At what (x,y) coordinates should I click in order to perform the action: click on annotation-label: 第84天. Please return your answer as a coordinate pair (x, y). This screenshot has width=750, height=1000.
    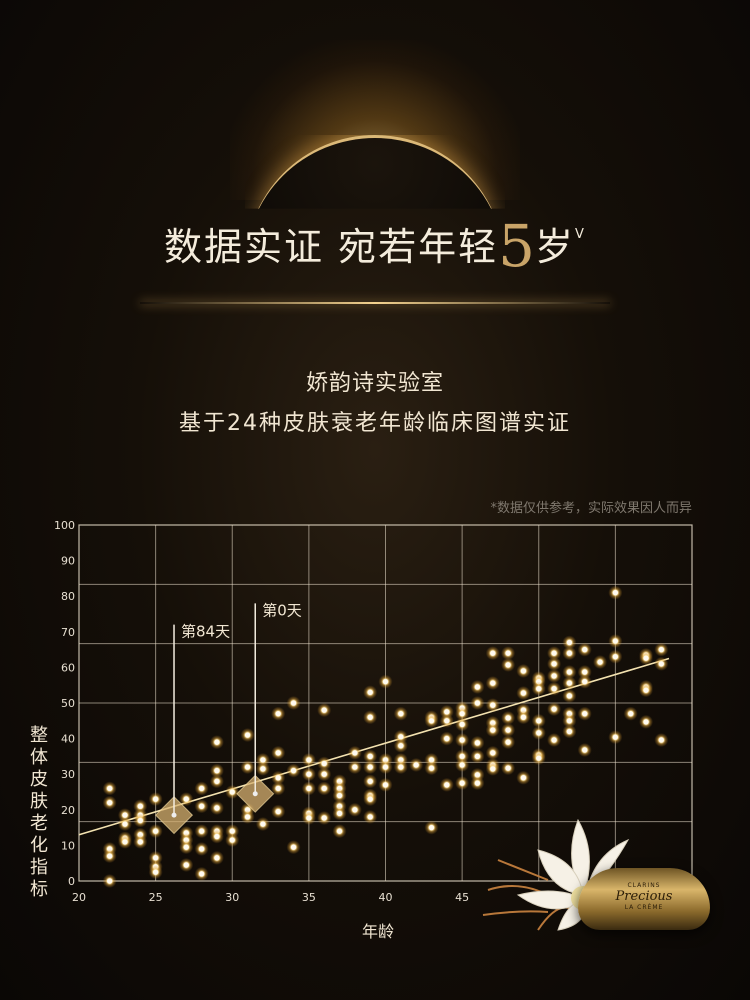
    Looking at the image, I should click on (205, 632).